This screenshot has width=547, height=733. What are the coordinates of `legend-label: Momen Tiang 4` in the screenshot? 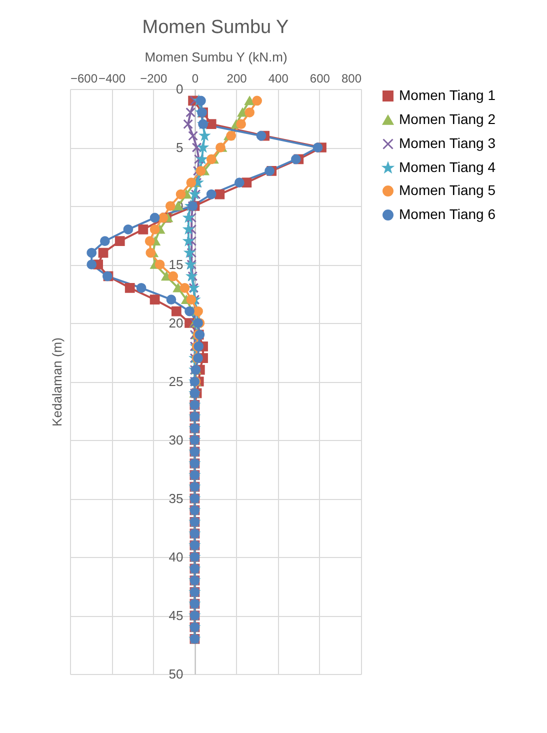 It's located at (447, 167).